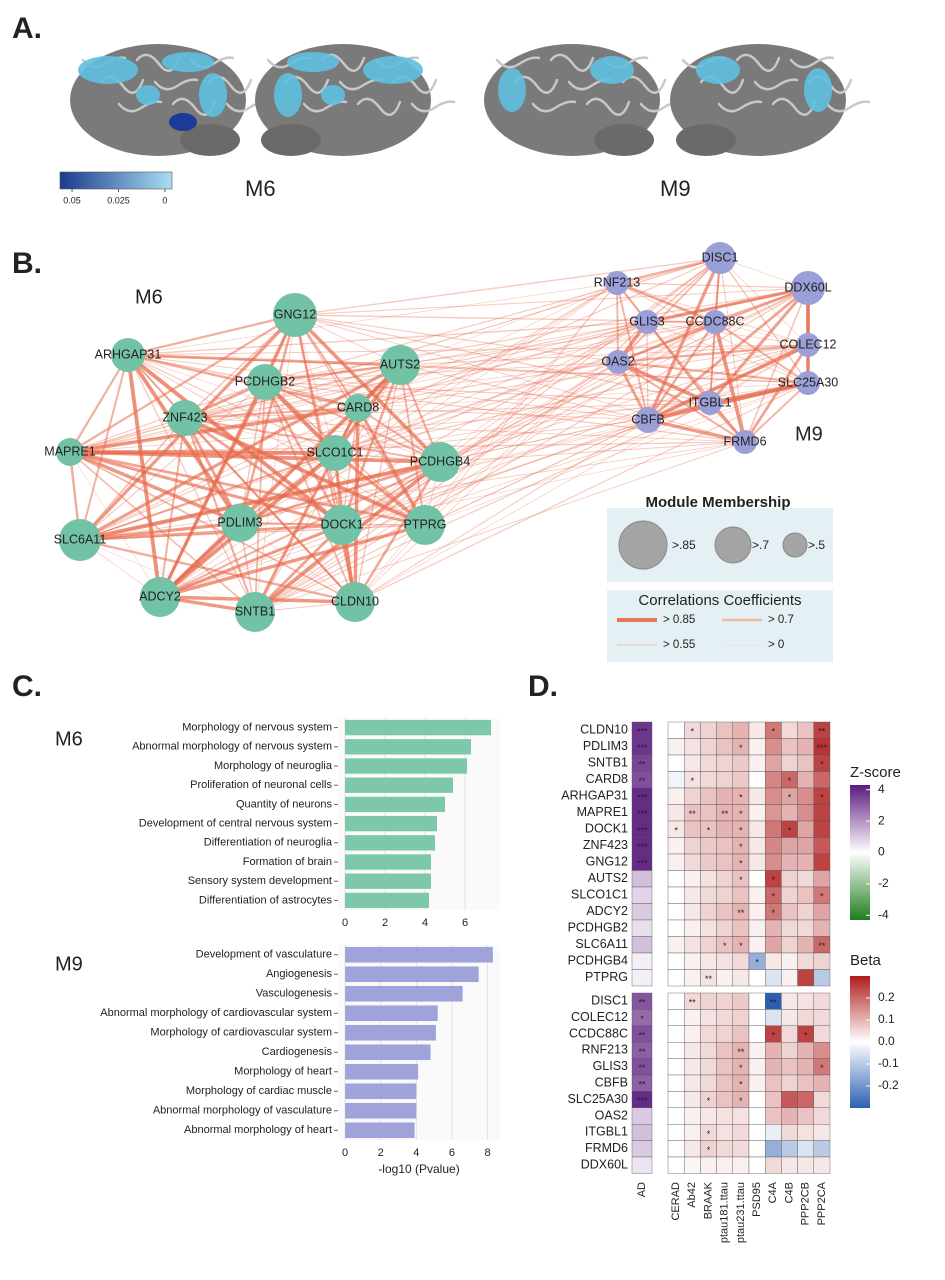 This screenshot has height=1280, width=945. Describe the element at coordinates (706, 140) in the screenshot. I see `brain-cerebellum` at that location.